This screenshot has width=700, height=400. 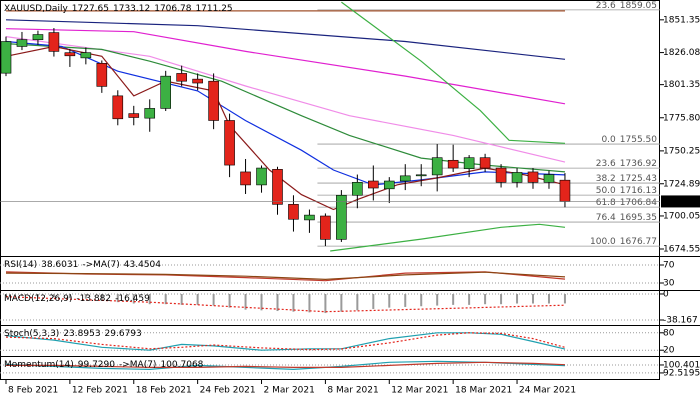 I want to click on fib-label: 50.0 1716.13, so click(x=626, y=191).